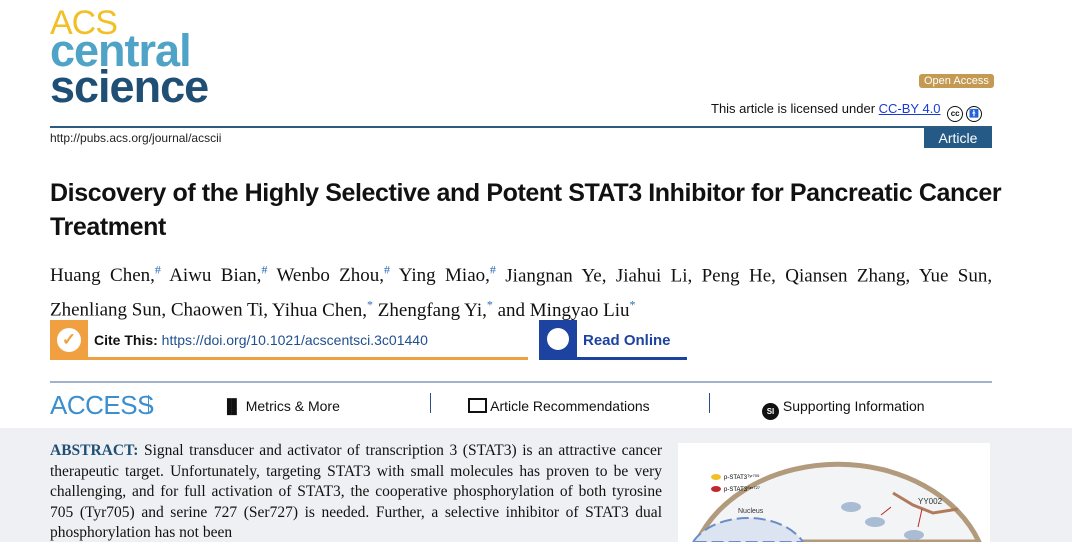 The height and width of the screenshot is (544, 1072). Describe the element at coordinates (232, 406) in the screenshot. I see `bar-chart-icon: ▐▌` at that location.